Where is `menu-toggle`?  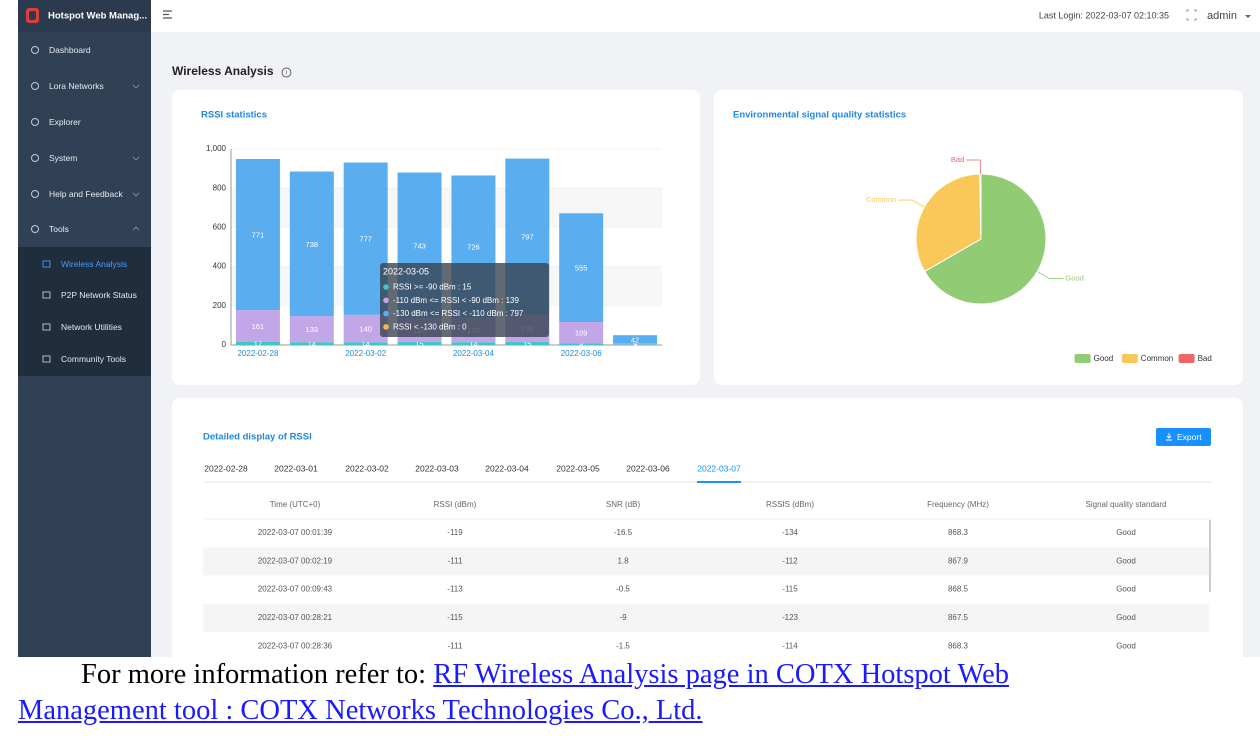 menu-toggle is located at coordinates (167, 14).